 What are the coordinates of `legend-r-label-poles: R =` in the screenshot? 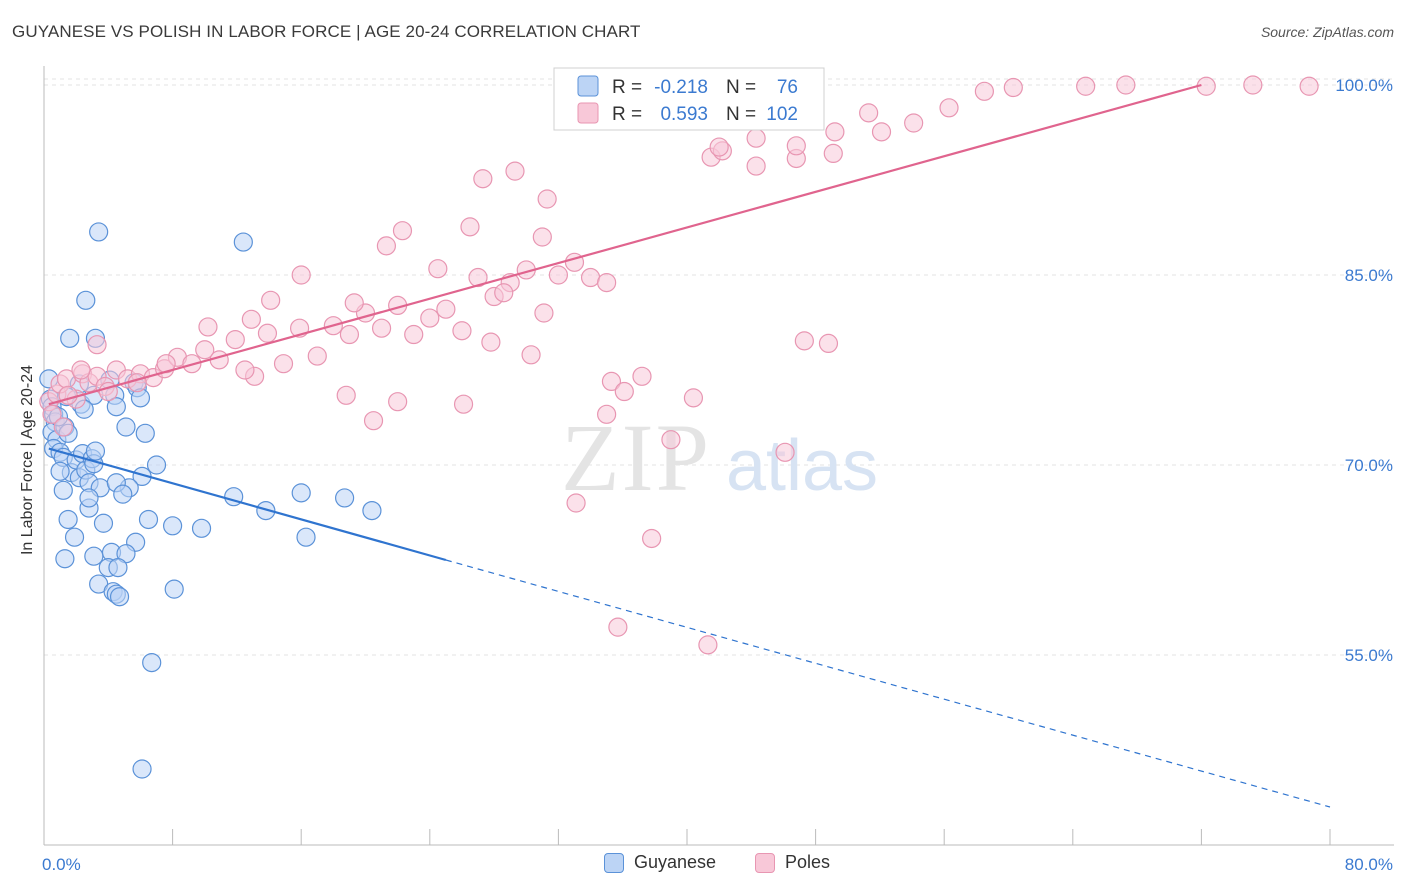 It's located at (627, 114).